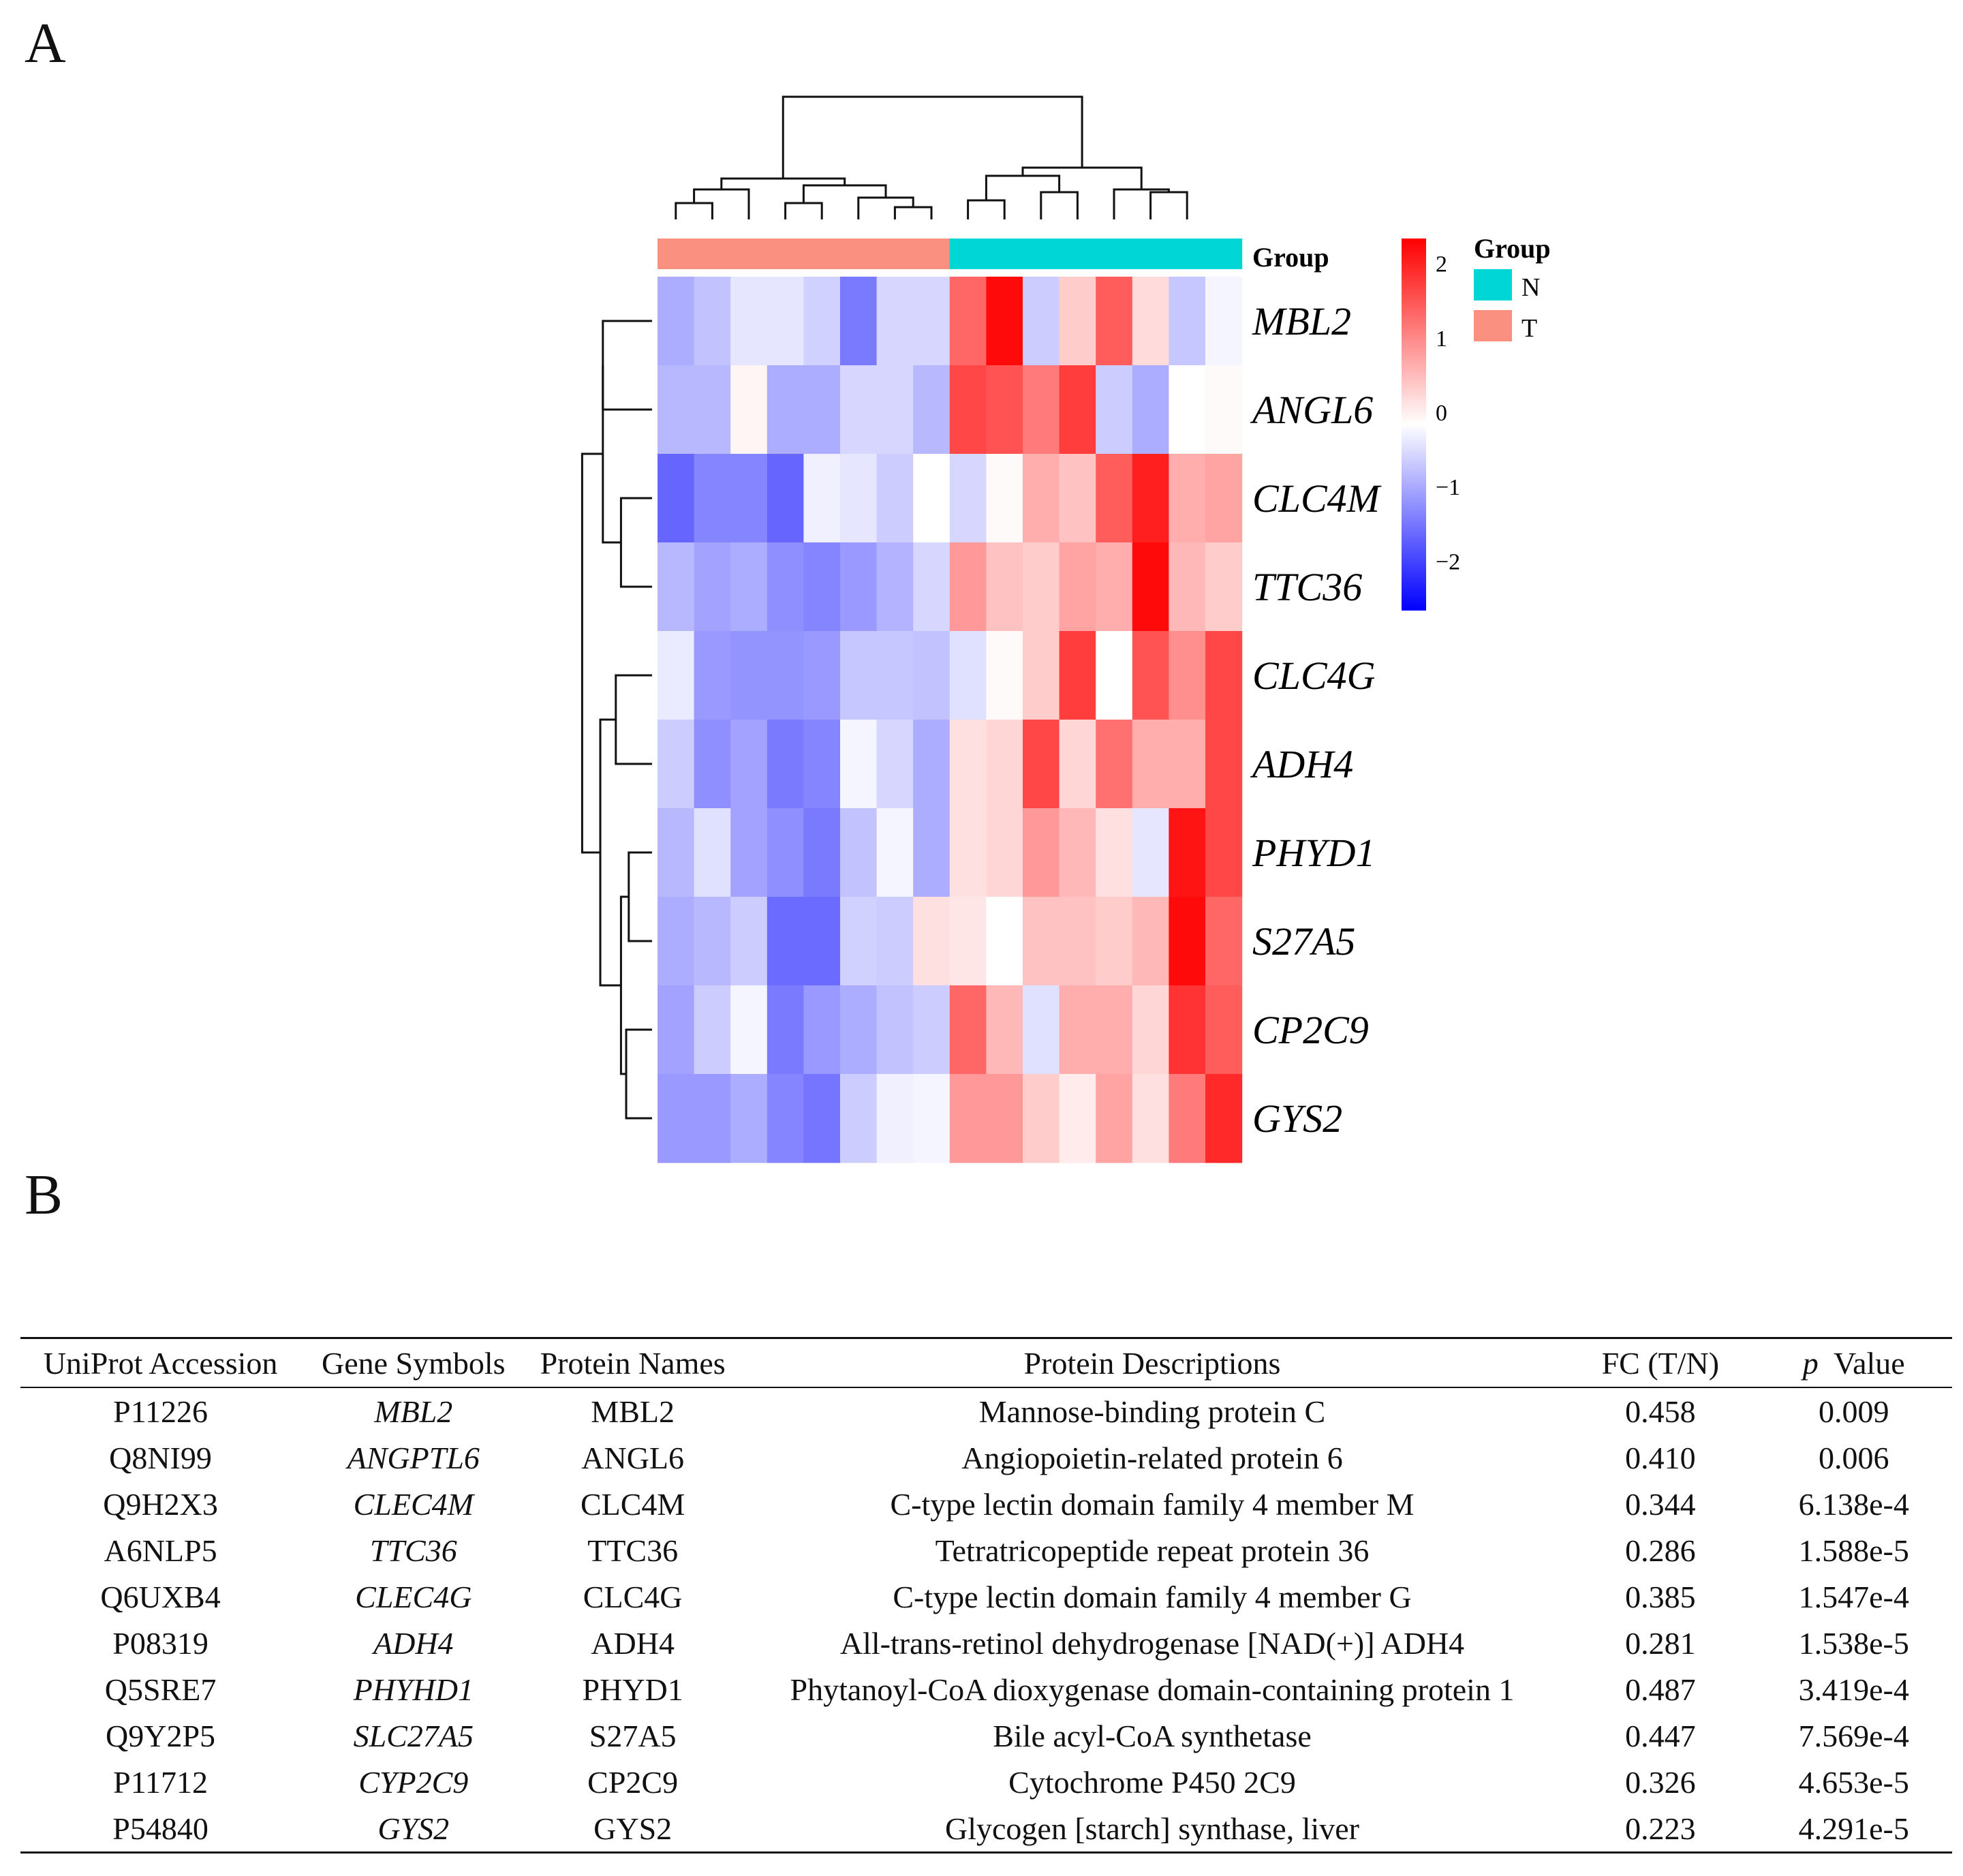 This screenshot has width=1963, height=1876. What do you see at coordinates (1317, 499) in the screenshot?
I see `row-label: CLC4M` at bounding box center [1317, 499].